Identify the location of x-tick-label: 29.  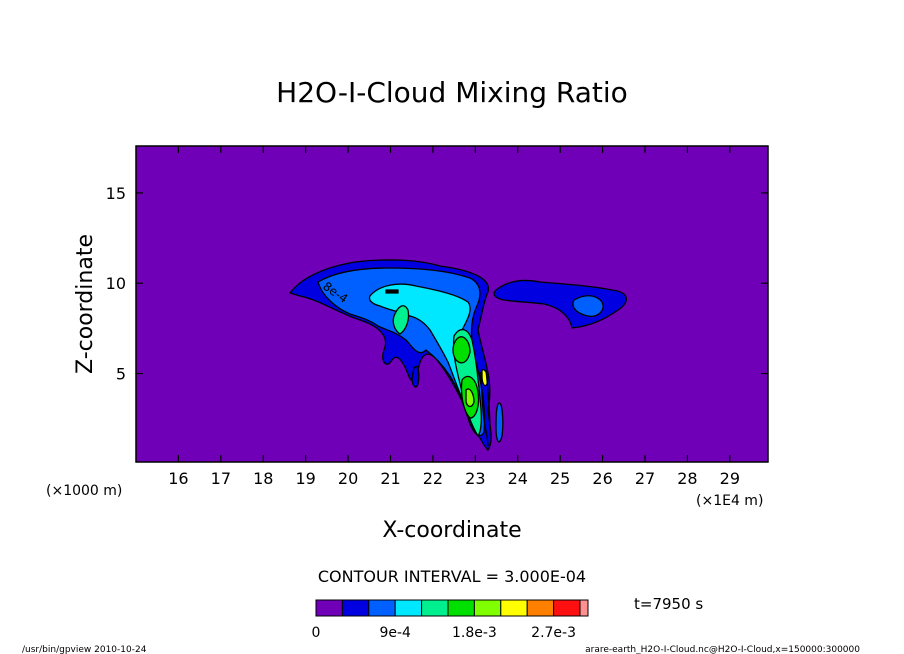
(730, 478).